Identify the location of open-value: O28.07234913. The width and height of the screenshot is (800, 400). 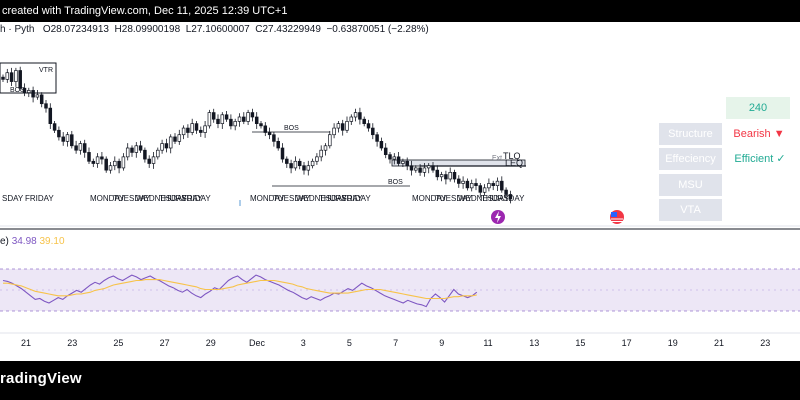
(75, 29).